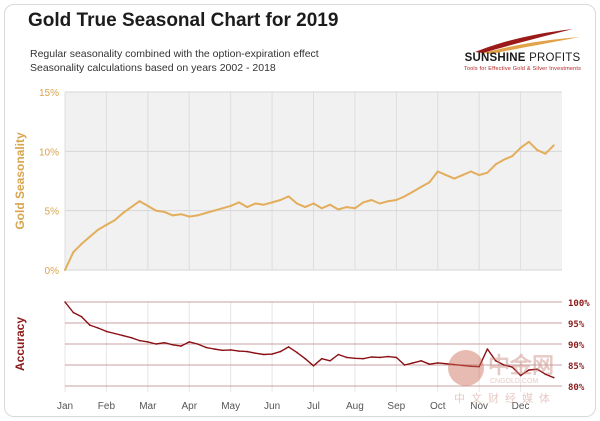  Describe the element at coordinates (52, 212) in the screenshot. I see `top-y-tick-label: 5%` at that location.